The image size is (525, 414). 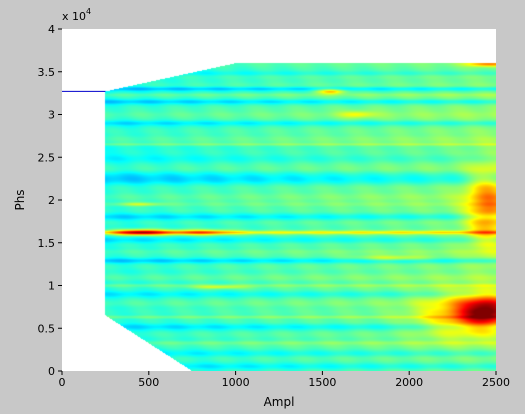 I want to click on y-tick-label: 1.5, so click(x=47, y=243).